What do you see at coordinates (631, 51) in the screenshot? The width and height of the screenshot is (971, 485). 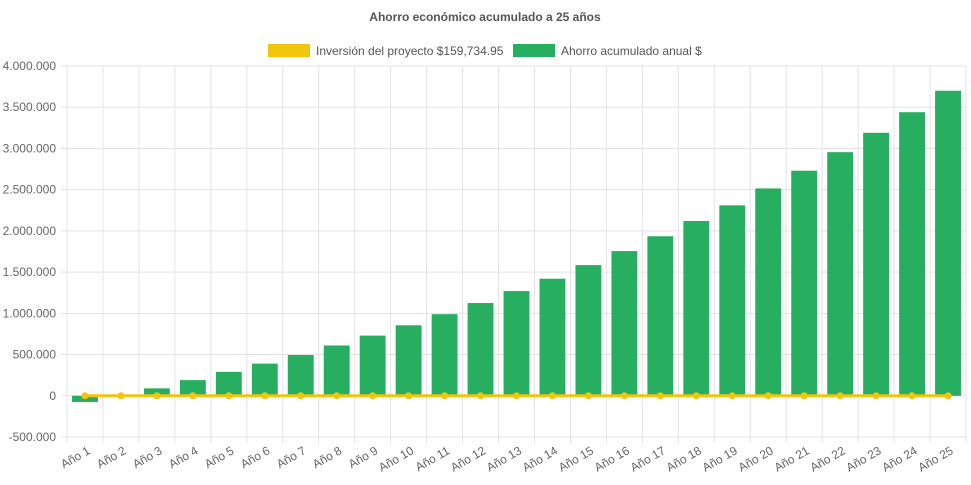 I see `legend-label-savings: Ahorro acumulado anual $` at bounding box center [631, 51].